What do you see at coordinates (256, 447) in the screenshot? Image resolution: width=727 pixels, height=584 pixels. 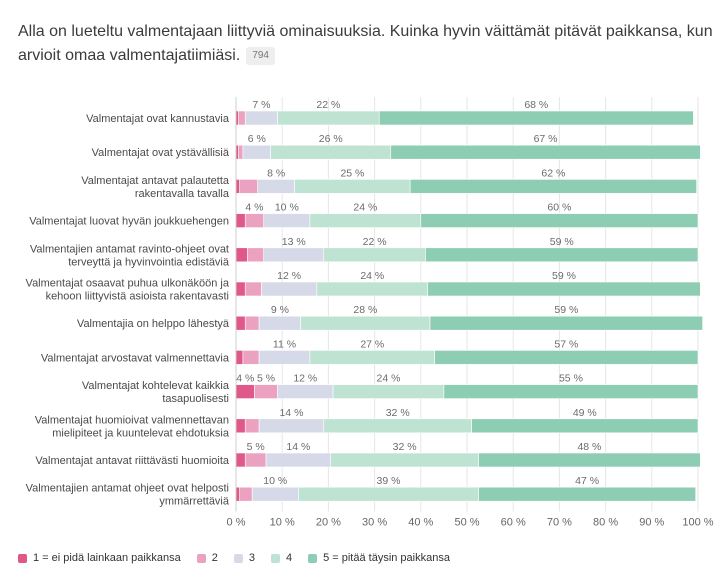 I see `data-label: 5 %` at bounding box center [256, 447].